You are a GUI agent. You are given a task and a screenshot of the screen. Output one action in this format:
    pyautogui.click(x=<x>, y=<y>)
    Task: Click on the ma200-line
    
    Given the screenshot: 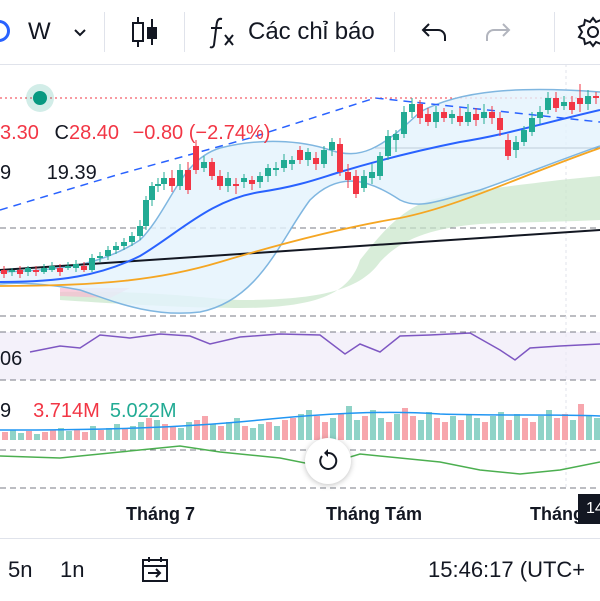 What is the action you would take?
    pyautogui.click(x=300, y=250)
    